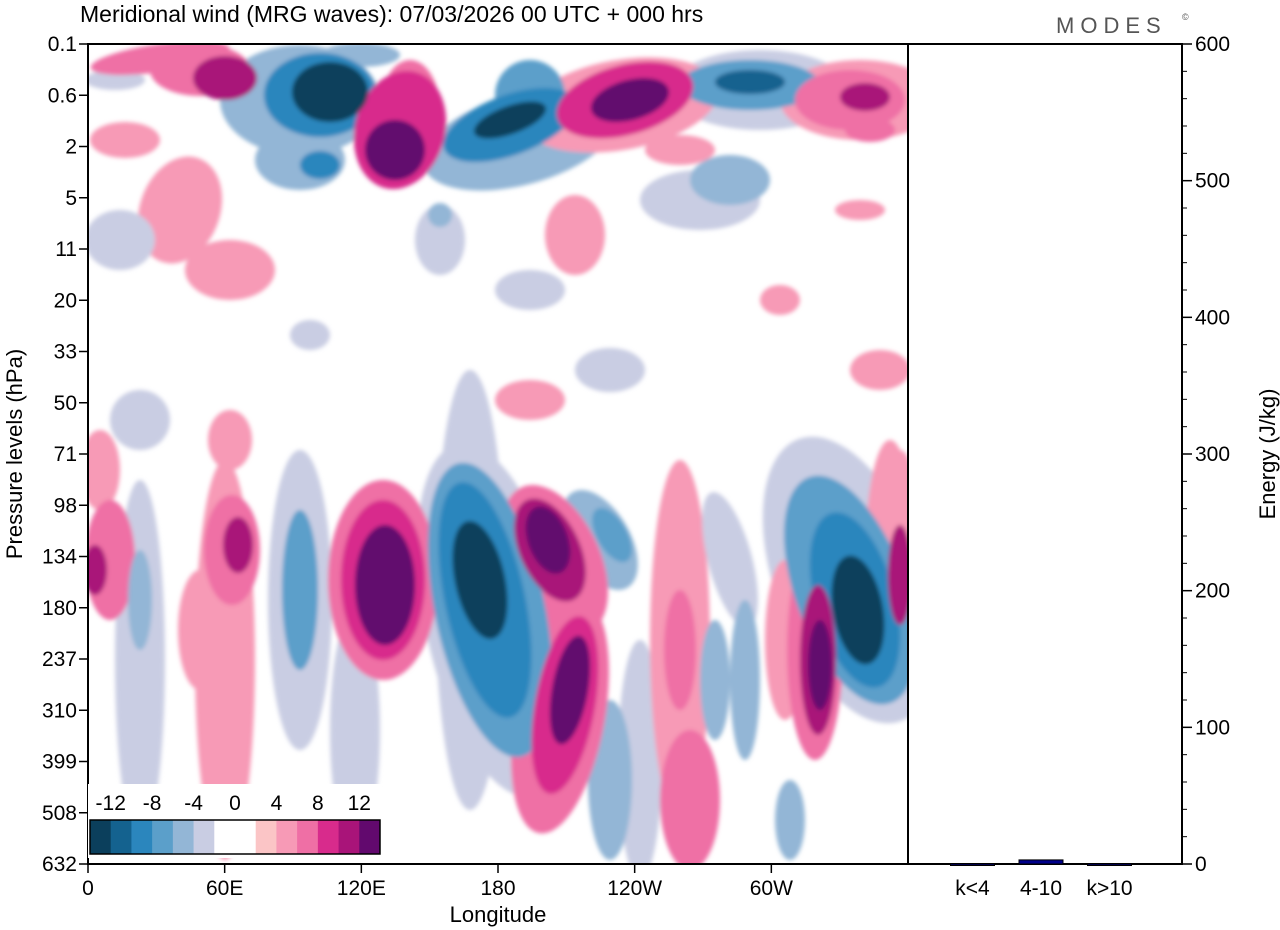 This screenshot has height=930, width=1280. Describe the element at coordinates (66, 249) in the screenshot. I see `y-tick-label: 11` at that location.